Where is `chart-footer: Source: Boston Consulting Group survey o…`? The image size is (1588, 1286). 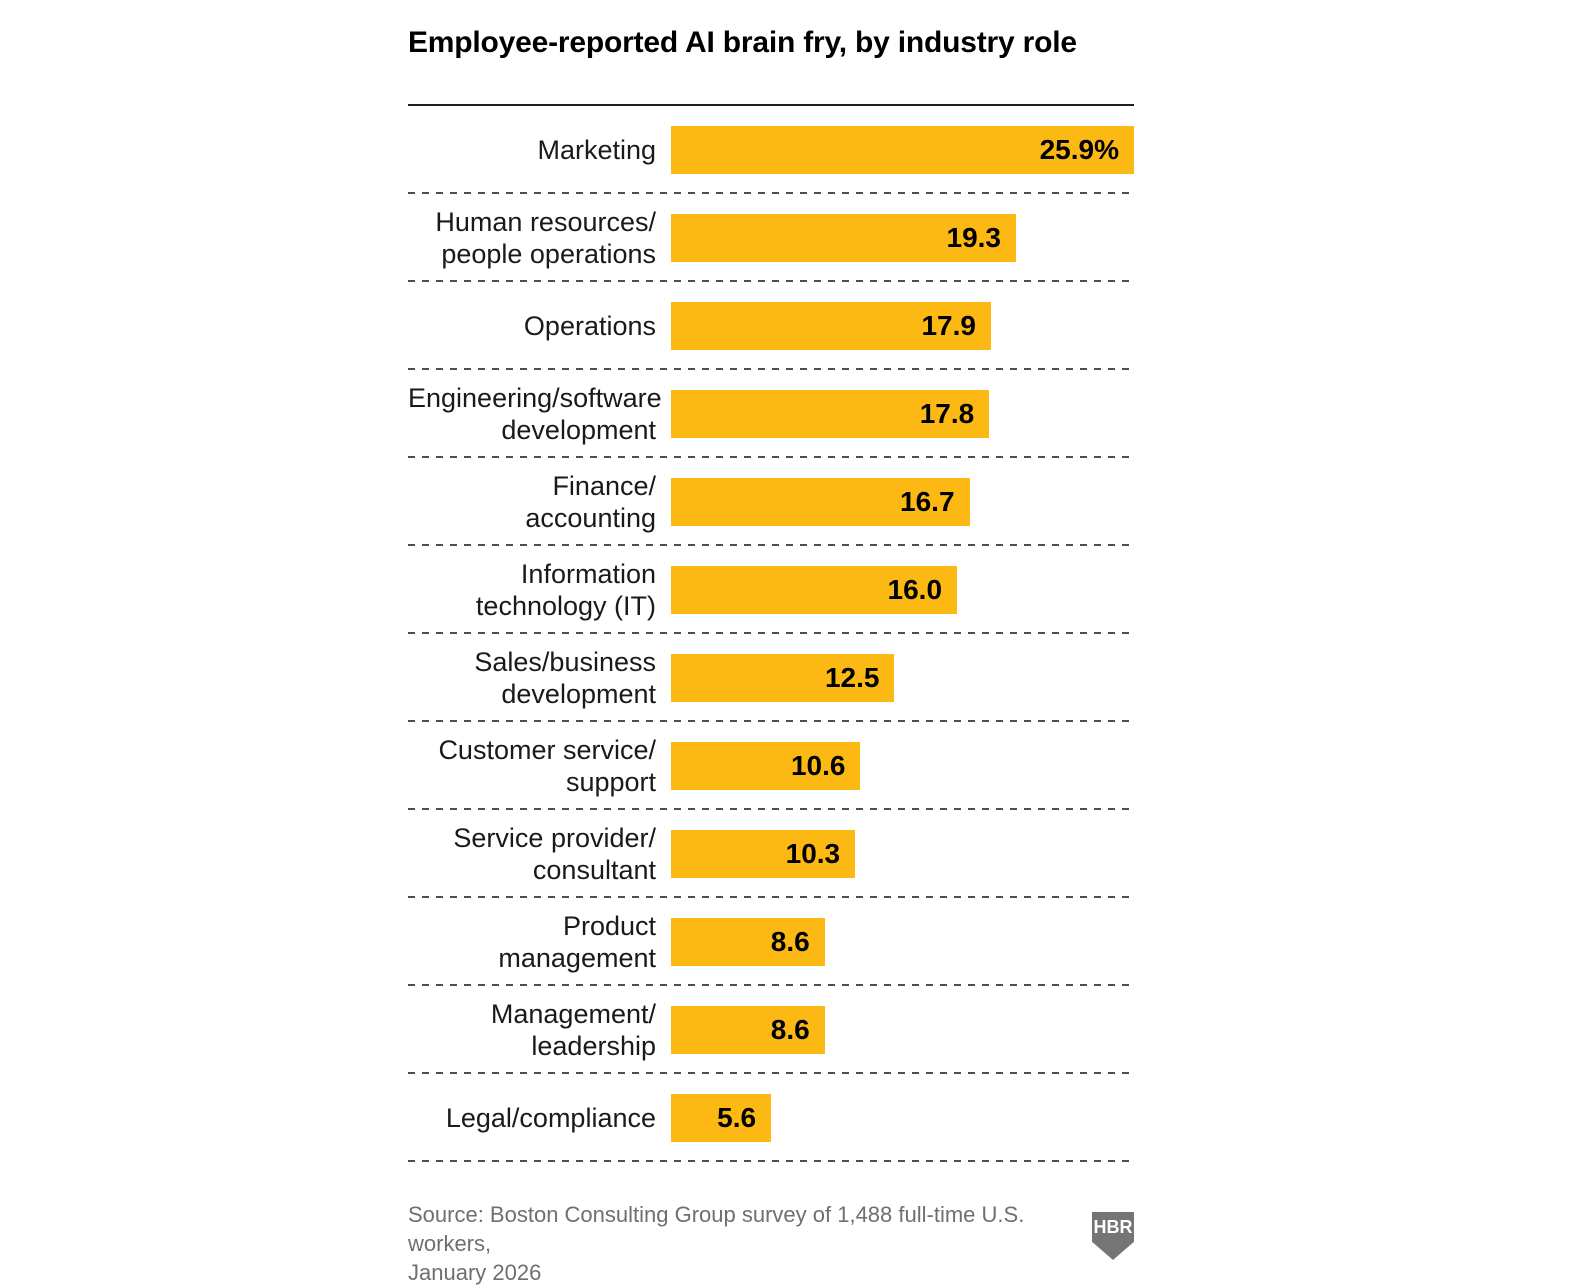
chart-footer: Source: Boston Consulting Group survey o… is located at coordinates (771, 1243).